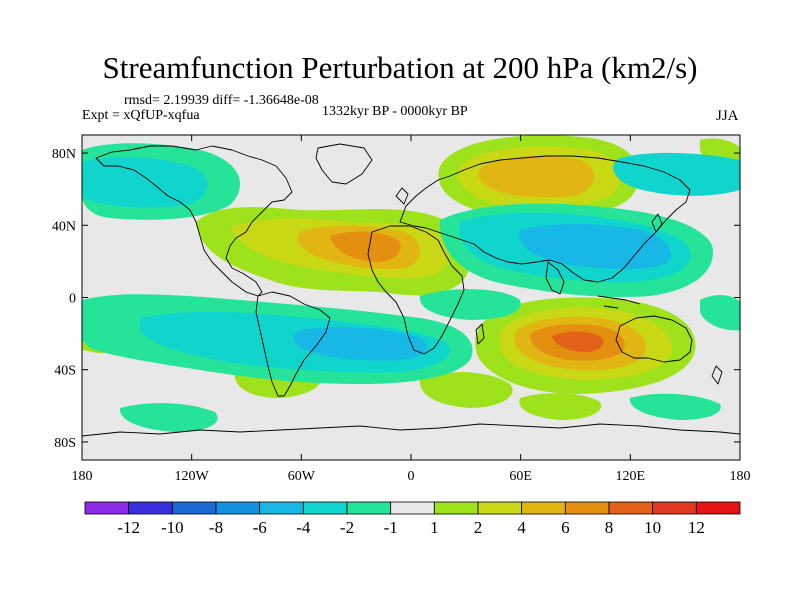 The width and height of the screenshot is (800, 600). I want to click on colorbar: -12 -10 -8 -6 -4 -2 -1 1 2 4 6 8 10 12, so click(412, 519).